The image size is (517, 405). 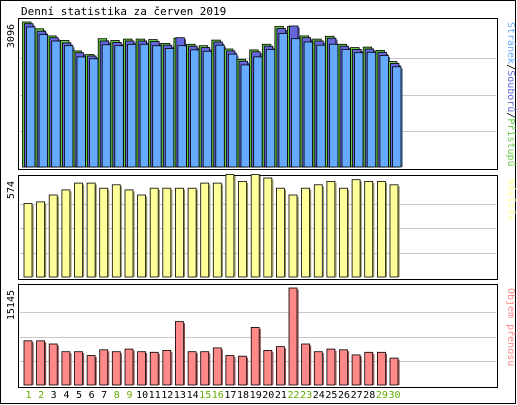 I want to click on bar-requests-Stránek-day-10, so click(x=144, y=105).